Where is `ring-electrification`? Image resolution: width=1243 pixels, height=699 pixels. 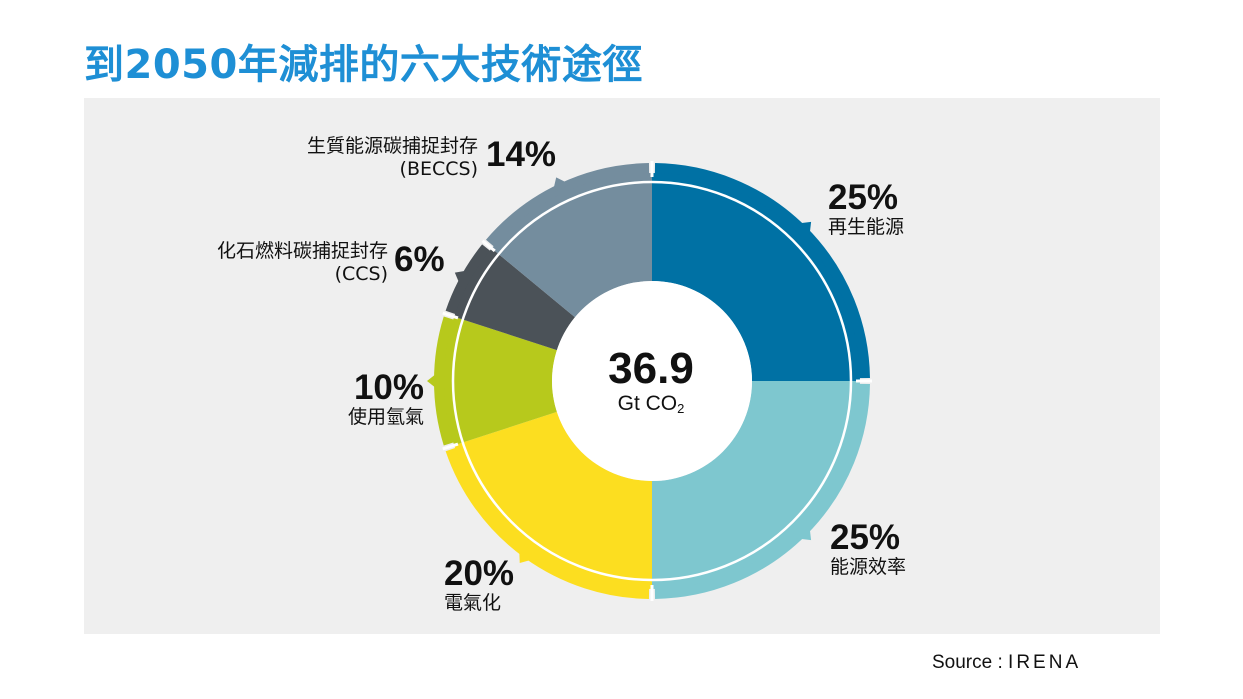 ring-electrification is located at coordinates (547, 523).